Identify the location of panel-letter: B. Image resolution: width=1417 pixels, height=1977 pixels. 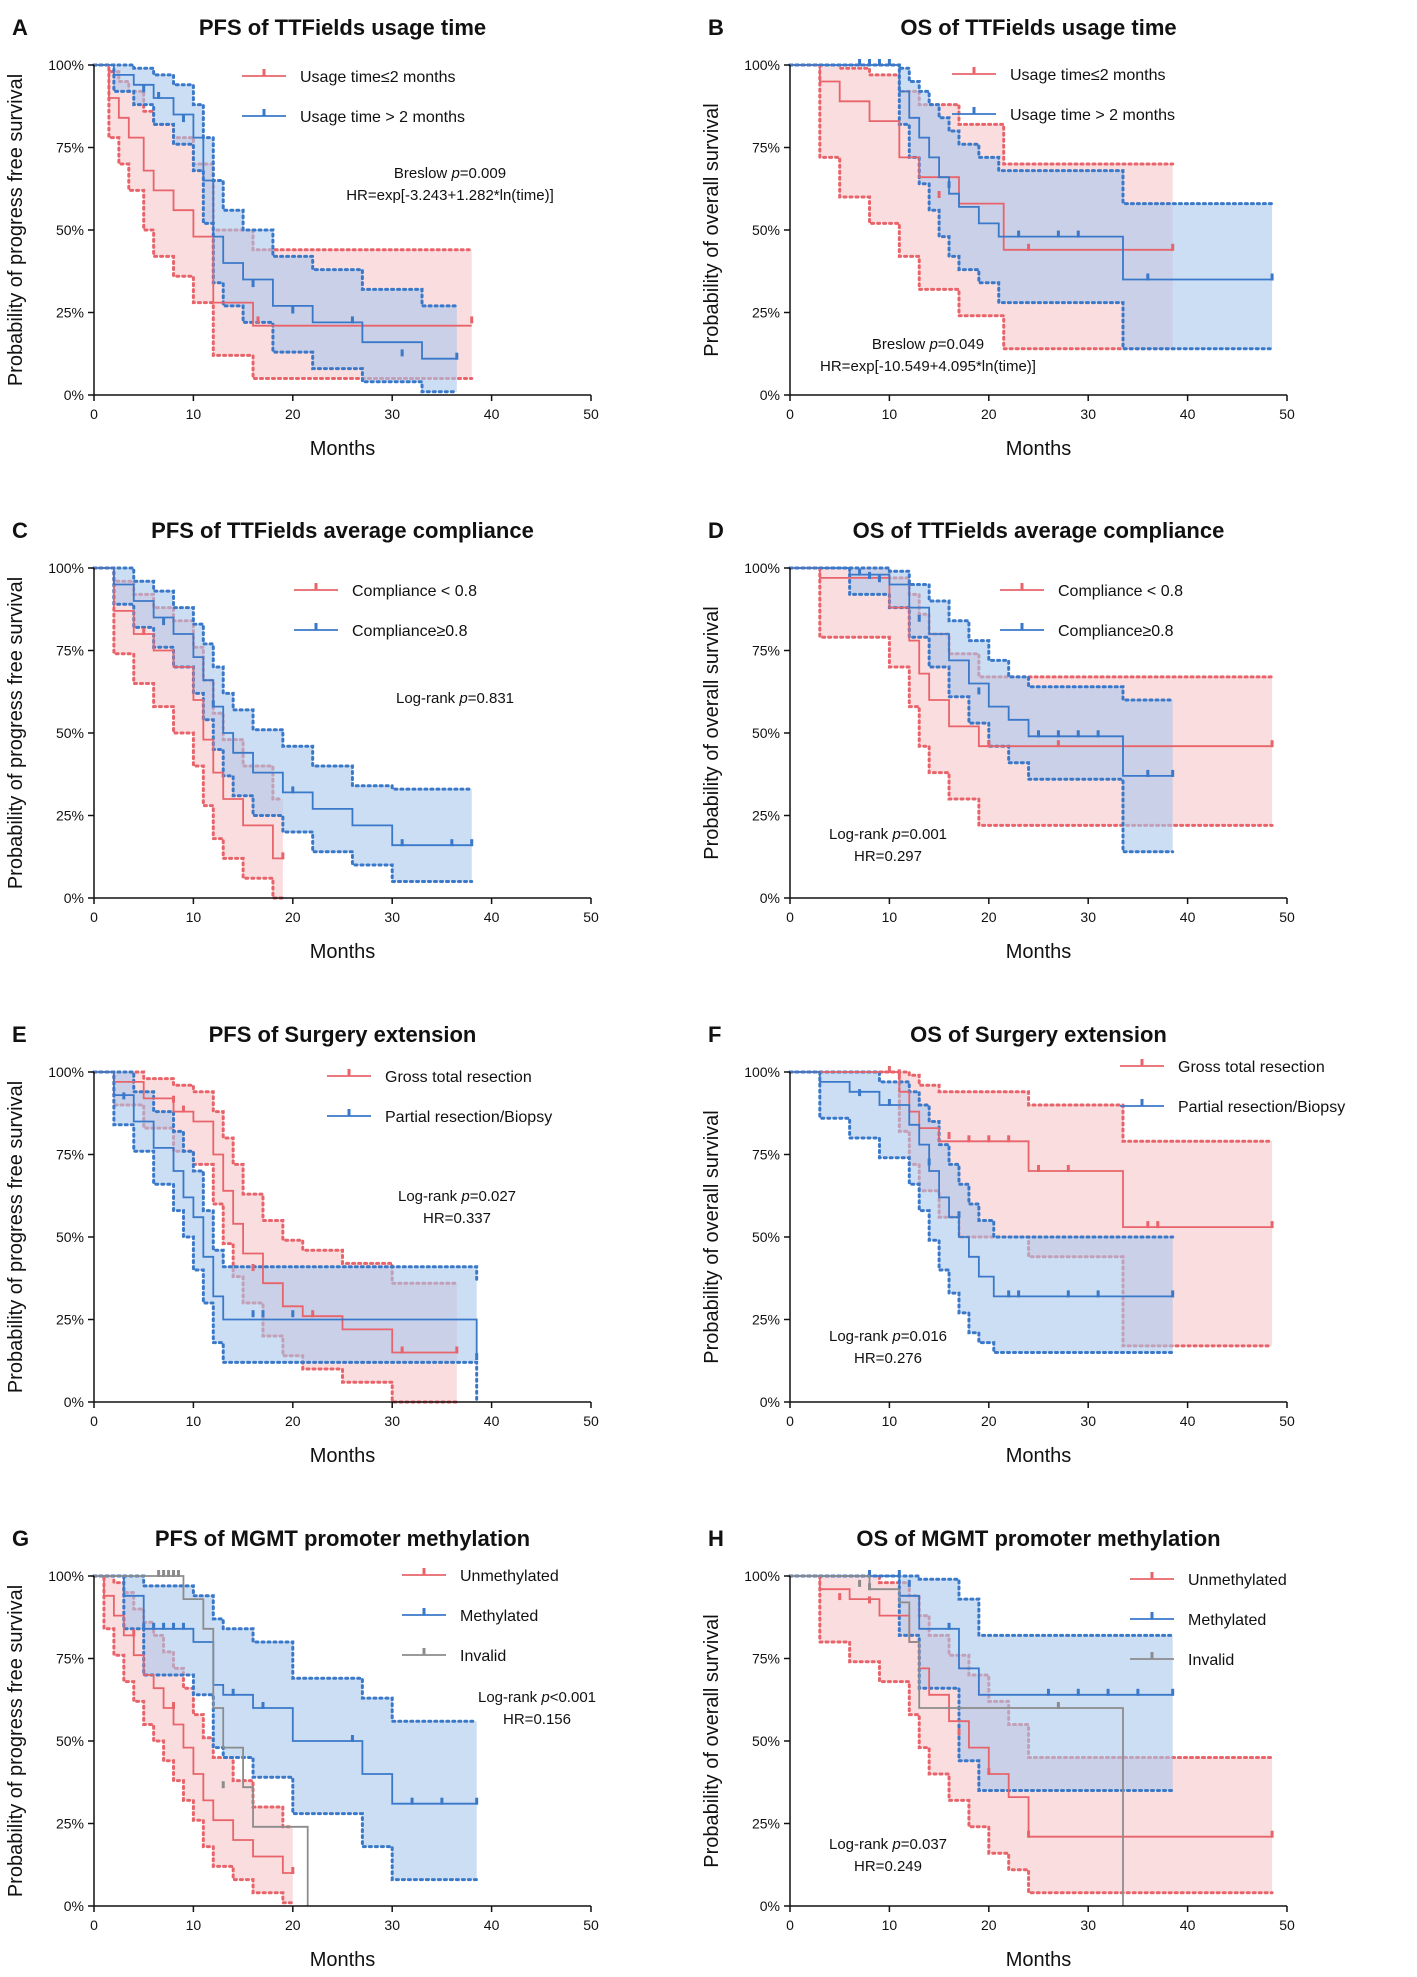
(716, 27).